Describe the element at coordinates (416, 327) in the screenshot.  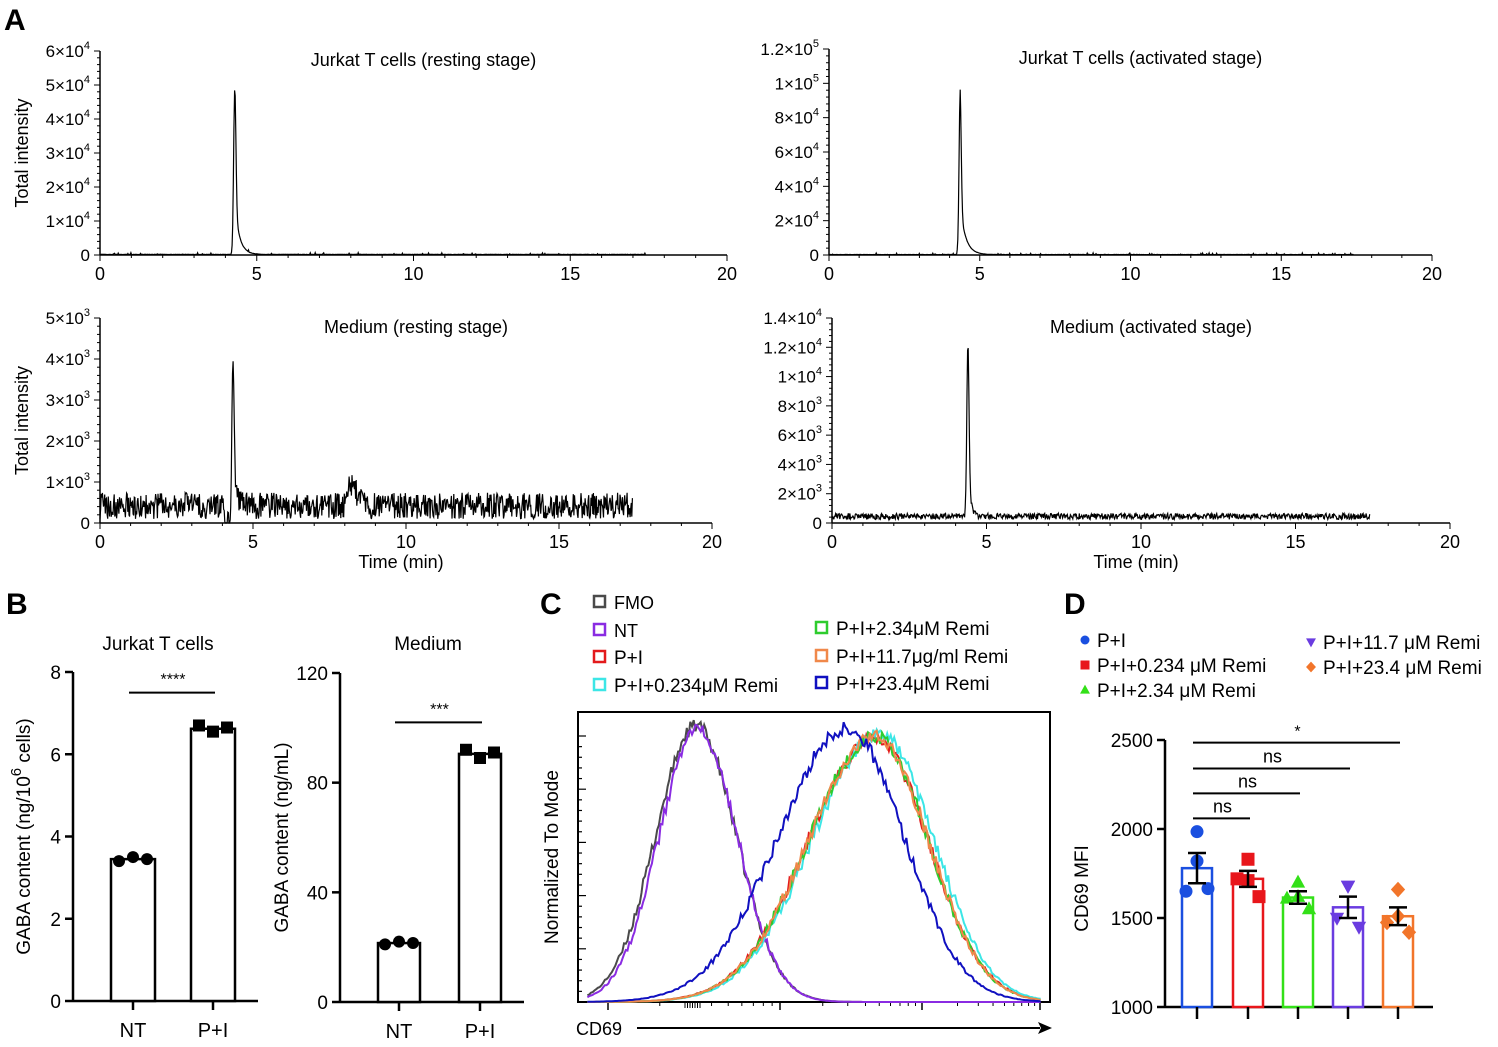
I see `chart-title: Medium (resting stage)` at that location.